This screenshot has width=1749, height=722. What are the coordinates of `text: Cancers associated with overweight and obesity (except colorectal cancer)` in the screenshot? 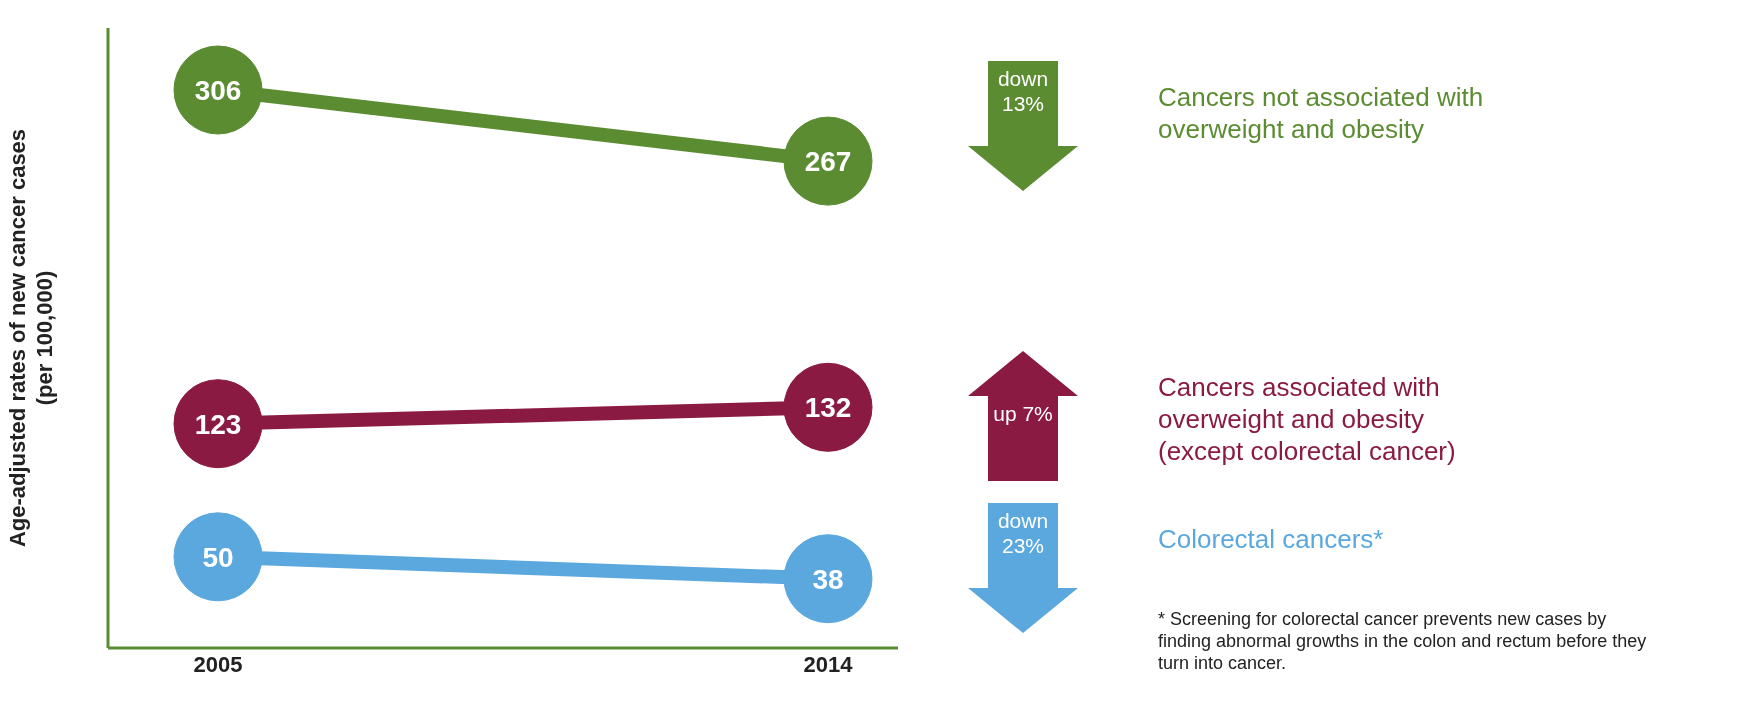 It's located at (1307, 418).